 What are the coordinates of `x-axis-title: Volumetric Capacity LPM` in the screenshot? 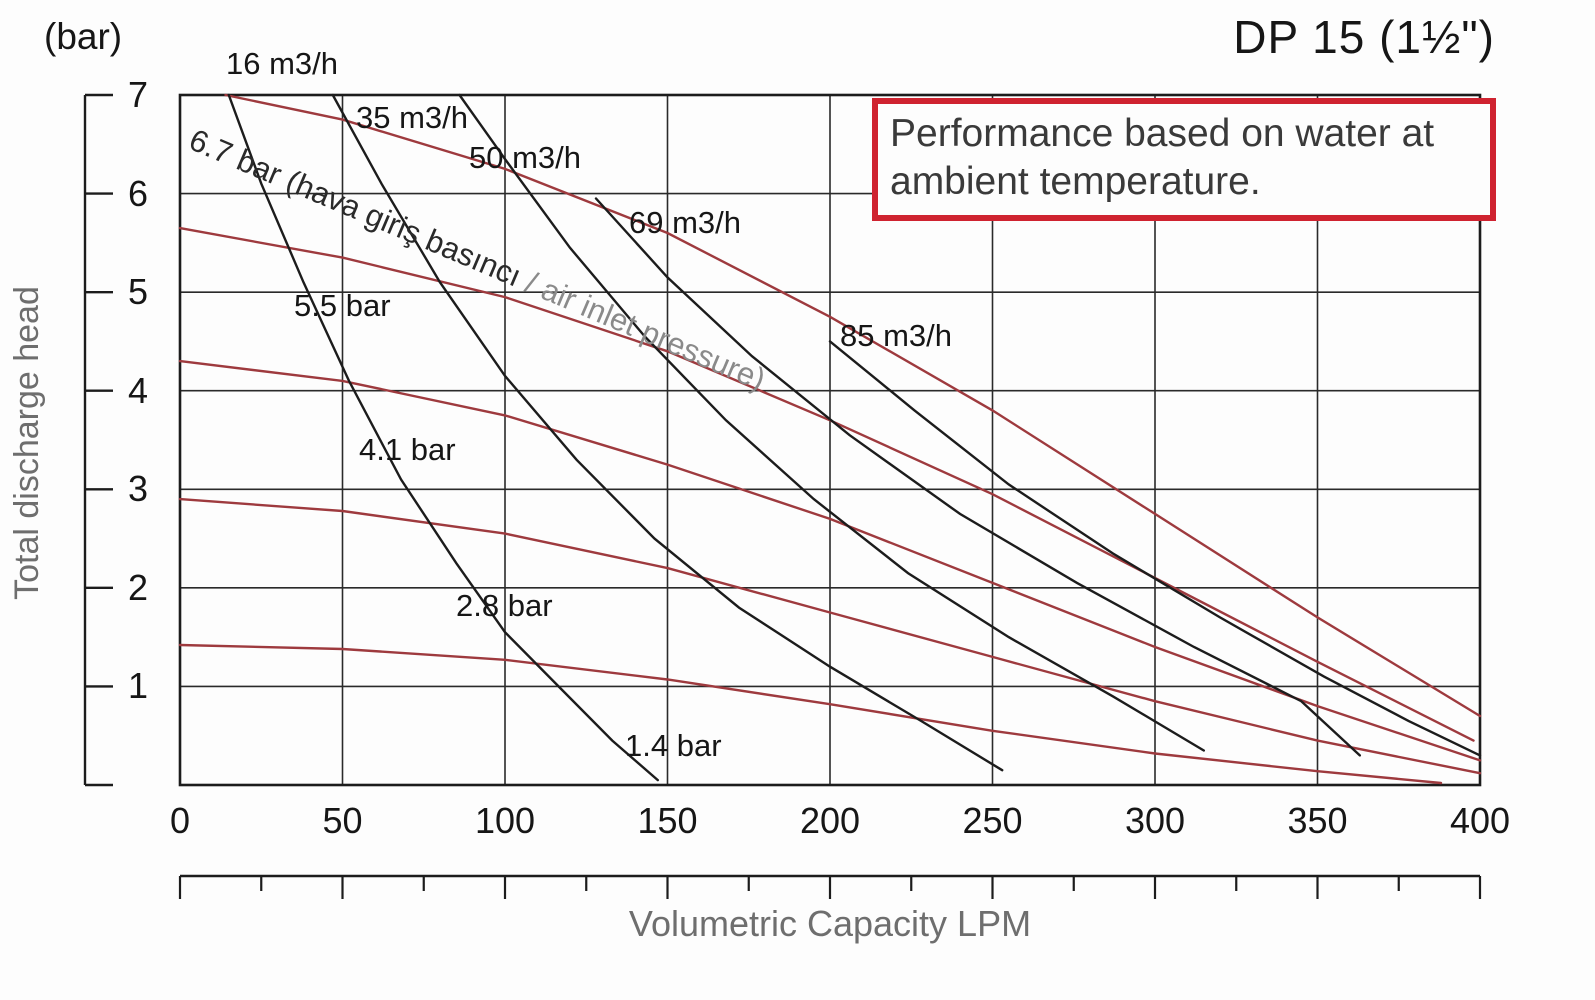 It's located at (830, 923).